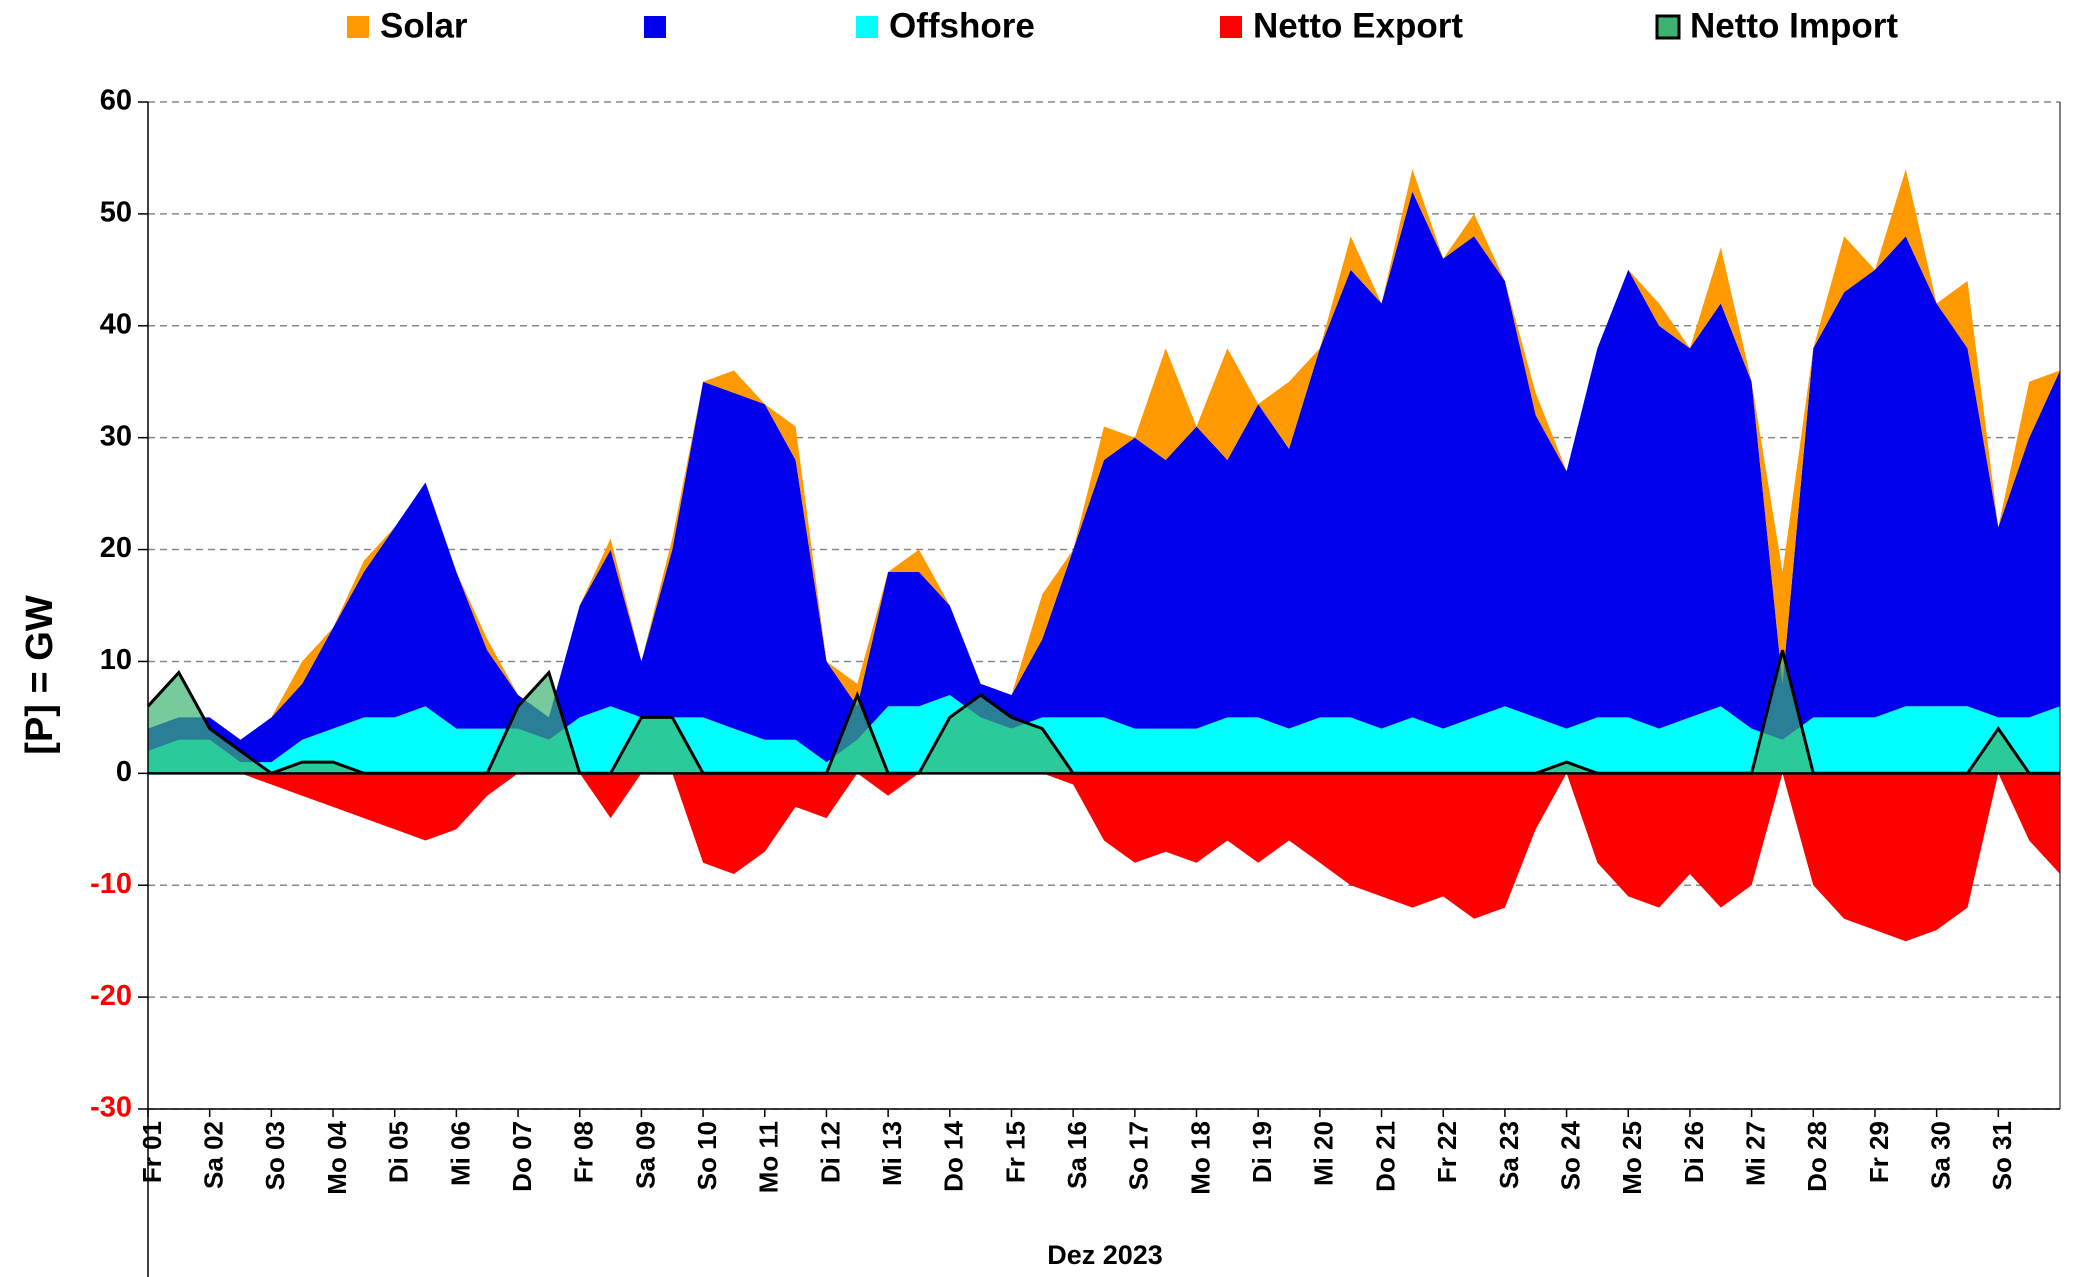 The height and width of the screenshot is (1277, 2075). What do you see at coordinates (1570, 1155) in the screenshot?
I see `x-tick-label: So 24` at bounding box center [1570, 1155].